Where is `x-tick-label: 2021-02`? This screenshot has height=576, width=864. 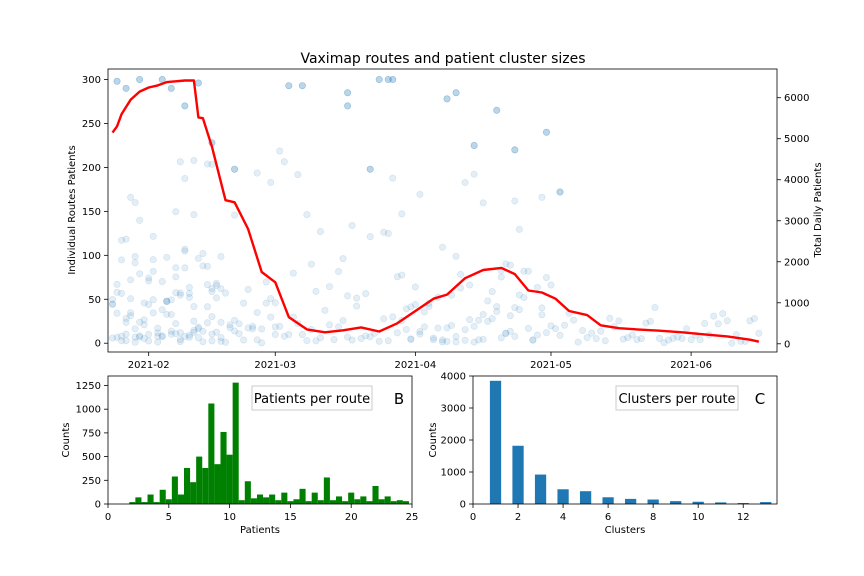 x-tick-label: 2021-02 is located at coordinates (149, 365).